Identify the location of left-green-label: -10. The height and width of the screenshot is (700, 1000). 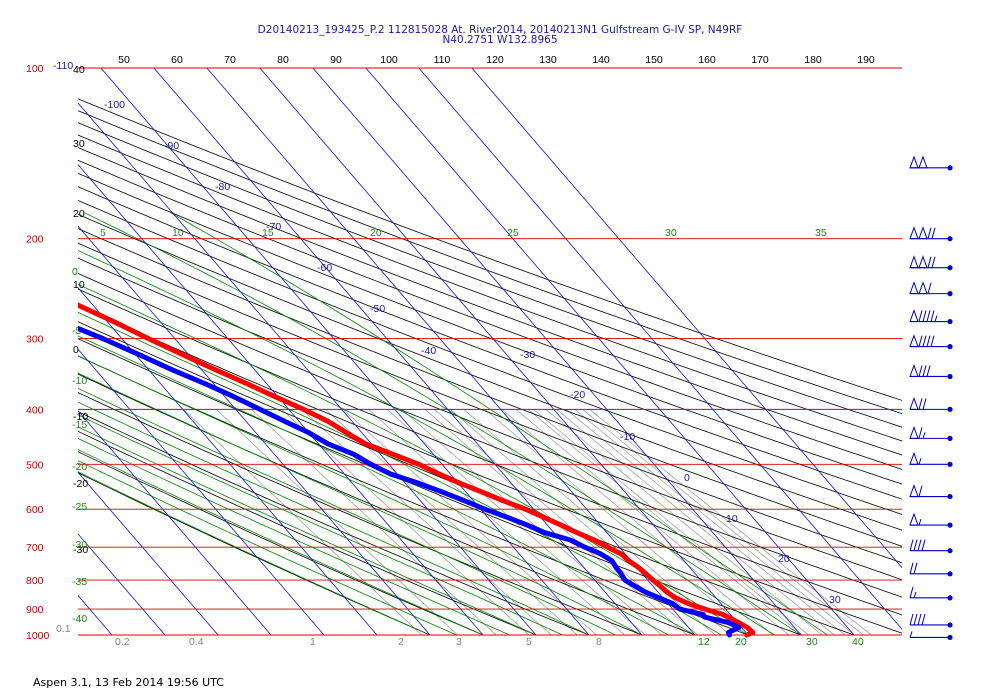
(79, 381).